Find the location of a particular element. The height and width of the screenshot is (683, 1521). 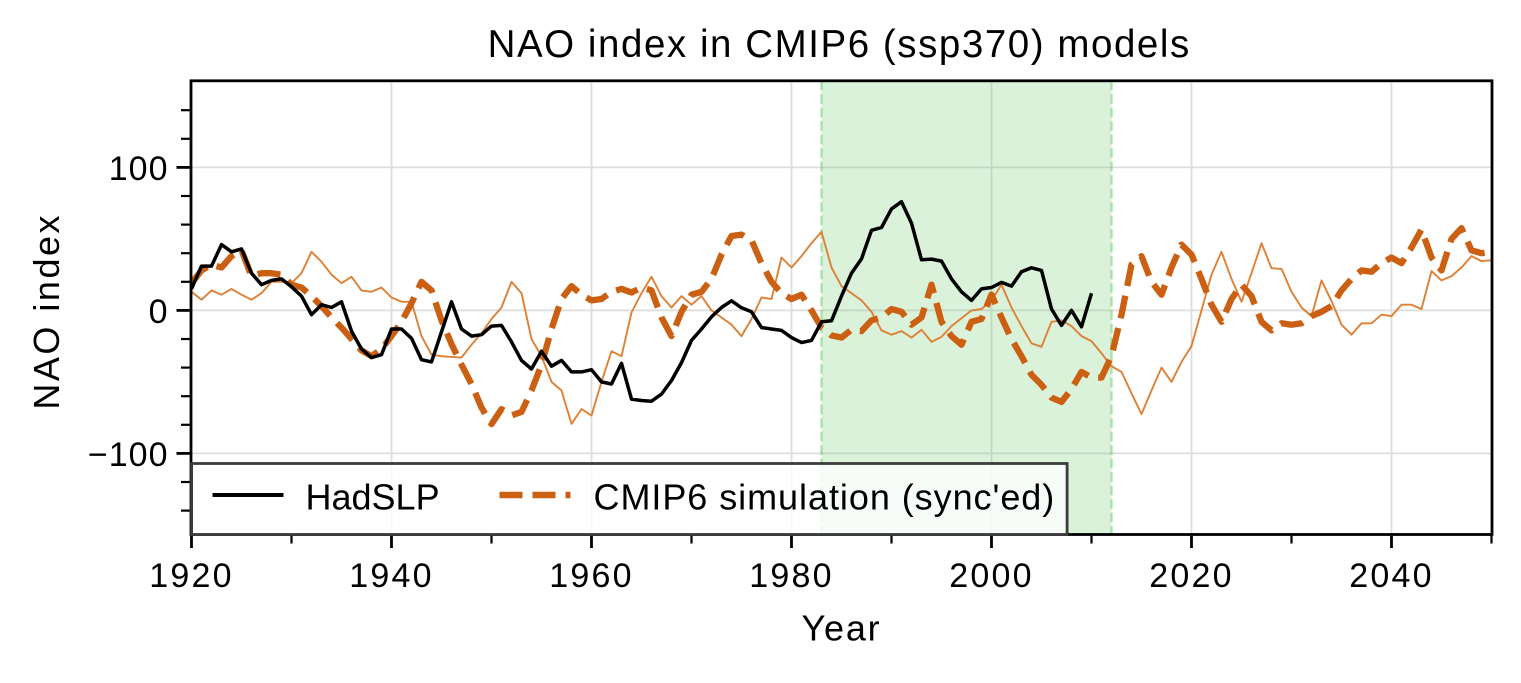

svg-text: CMIP6 simulation (sync'ed) is located at coordinates (825, 497).